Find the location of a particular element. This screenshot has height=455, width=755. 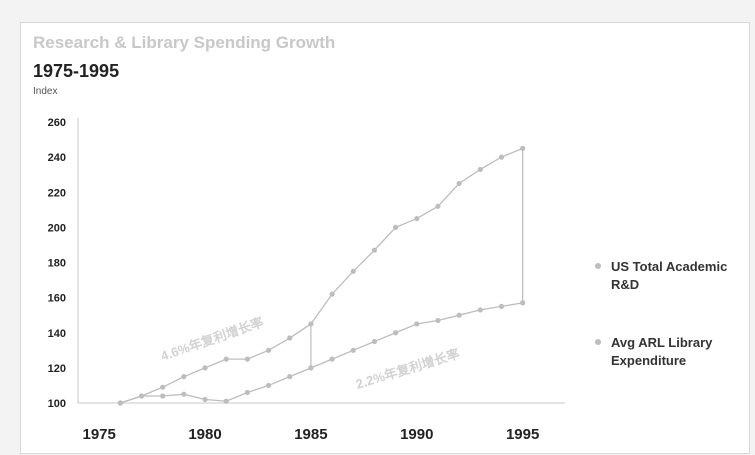

y-tick-label: 120 is located at coordinates (57, 369).